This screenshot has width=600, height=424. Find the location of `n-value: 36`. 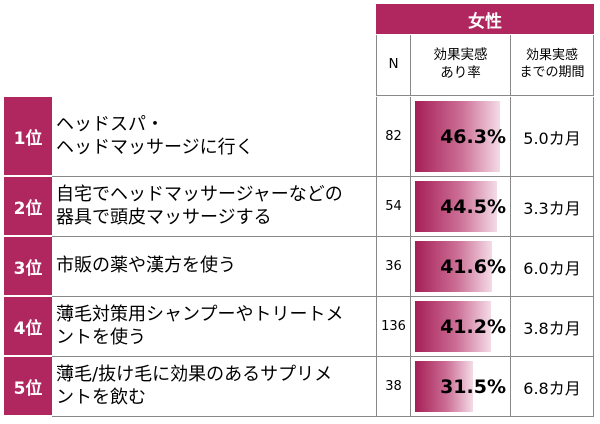

n-value: 36 is located at coordinates (393, 267).